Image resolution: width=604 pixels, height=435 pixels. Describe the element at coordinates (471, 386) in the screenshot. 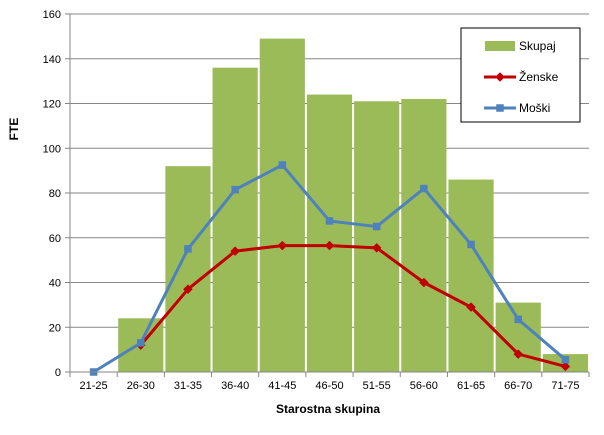

I see `x-tick-label-61-65: 61-65` at that location.